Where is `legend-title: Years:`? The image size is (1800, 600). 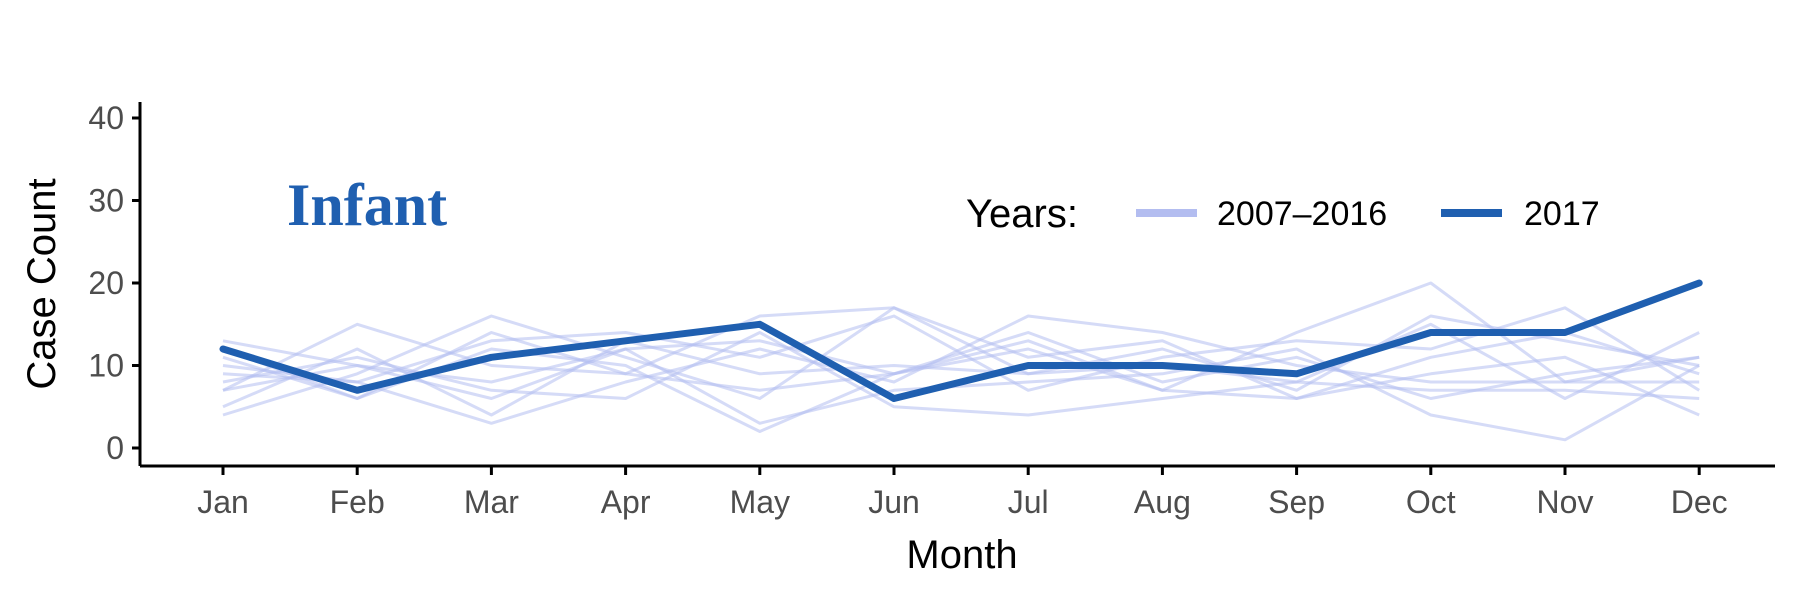 legend-title: Years: is located at coordinates (1022, 214).